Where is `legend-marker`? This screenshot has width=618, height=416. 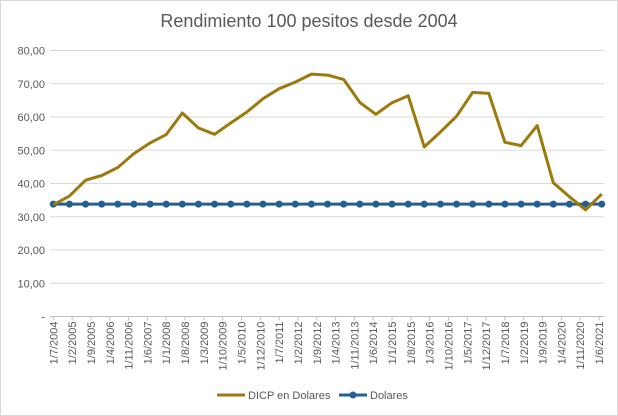
legend-marker is located at coordinates (353, 395).